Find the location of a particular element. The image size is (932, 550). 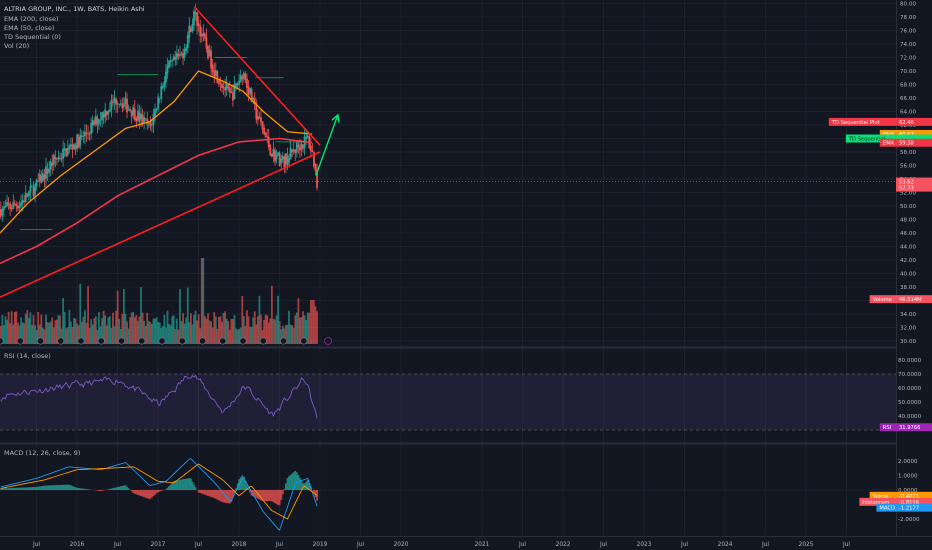

time-axis-bg is located at coordinates (466, 543).